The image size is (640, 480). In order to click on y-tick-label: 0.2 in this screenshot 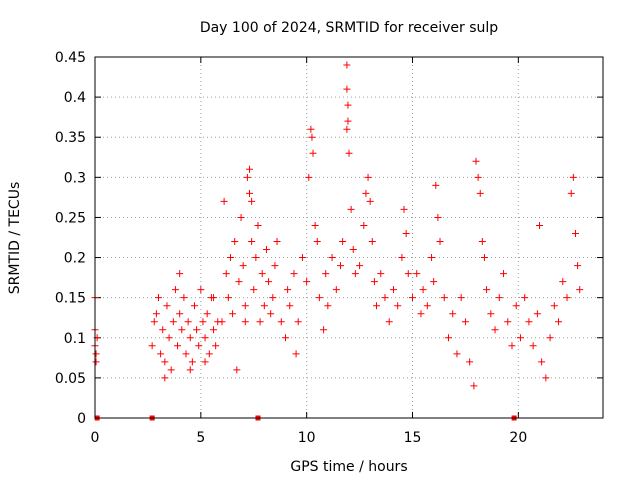, I will do `click(75, 259)`.